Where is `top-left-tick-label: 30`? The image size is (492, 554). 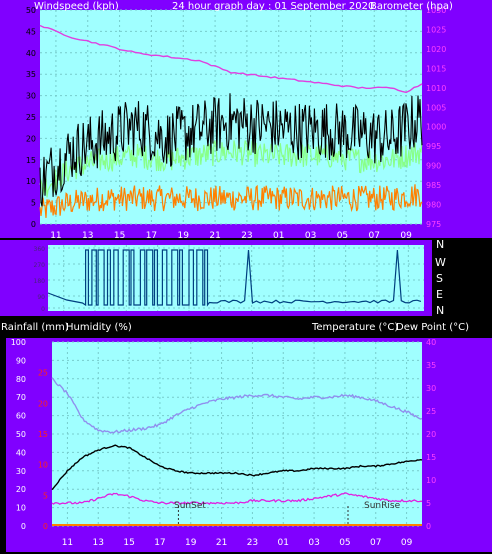 top-left-tick-label: 30 is located at coordinates (31, 96).